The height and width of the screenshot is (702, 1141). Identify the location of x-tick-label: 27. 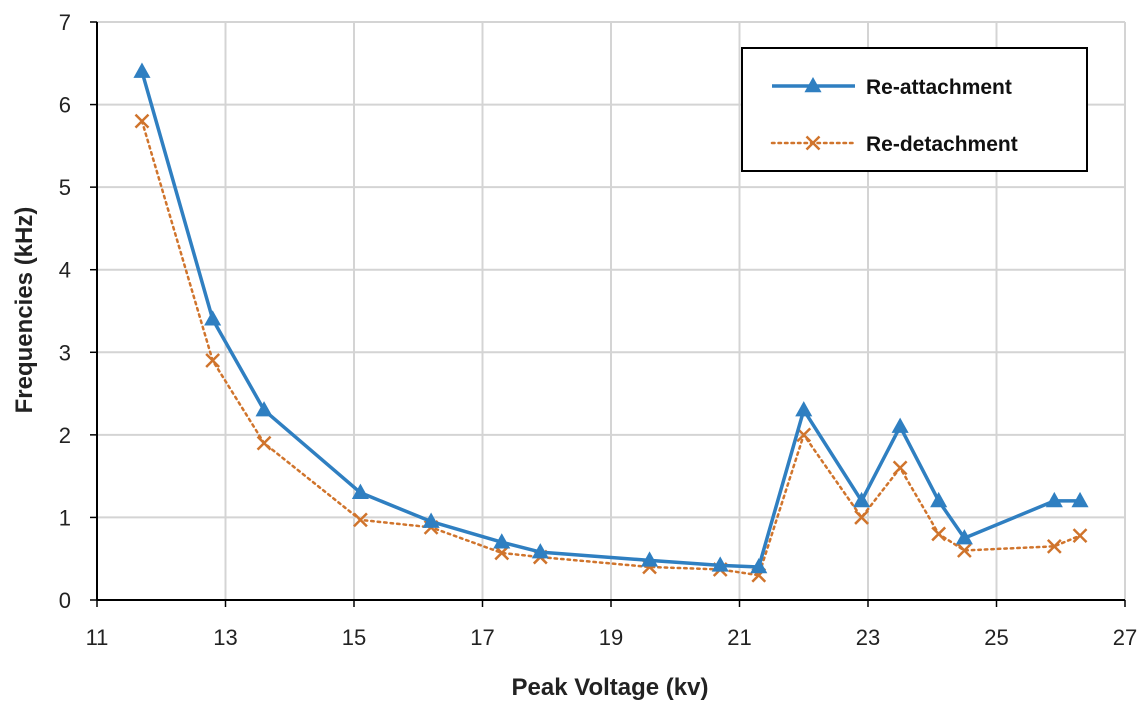
(1125, 637).